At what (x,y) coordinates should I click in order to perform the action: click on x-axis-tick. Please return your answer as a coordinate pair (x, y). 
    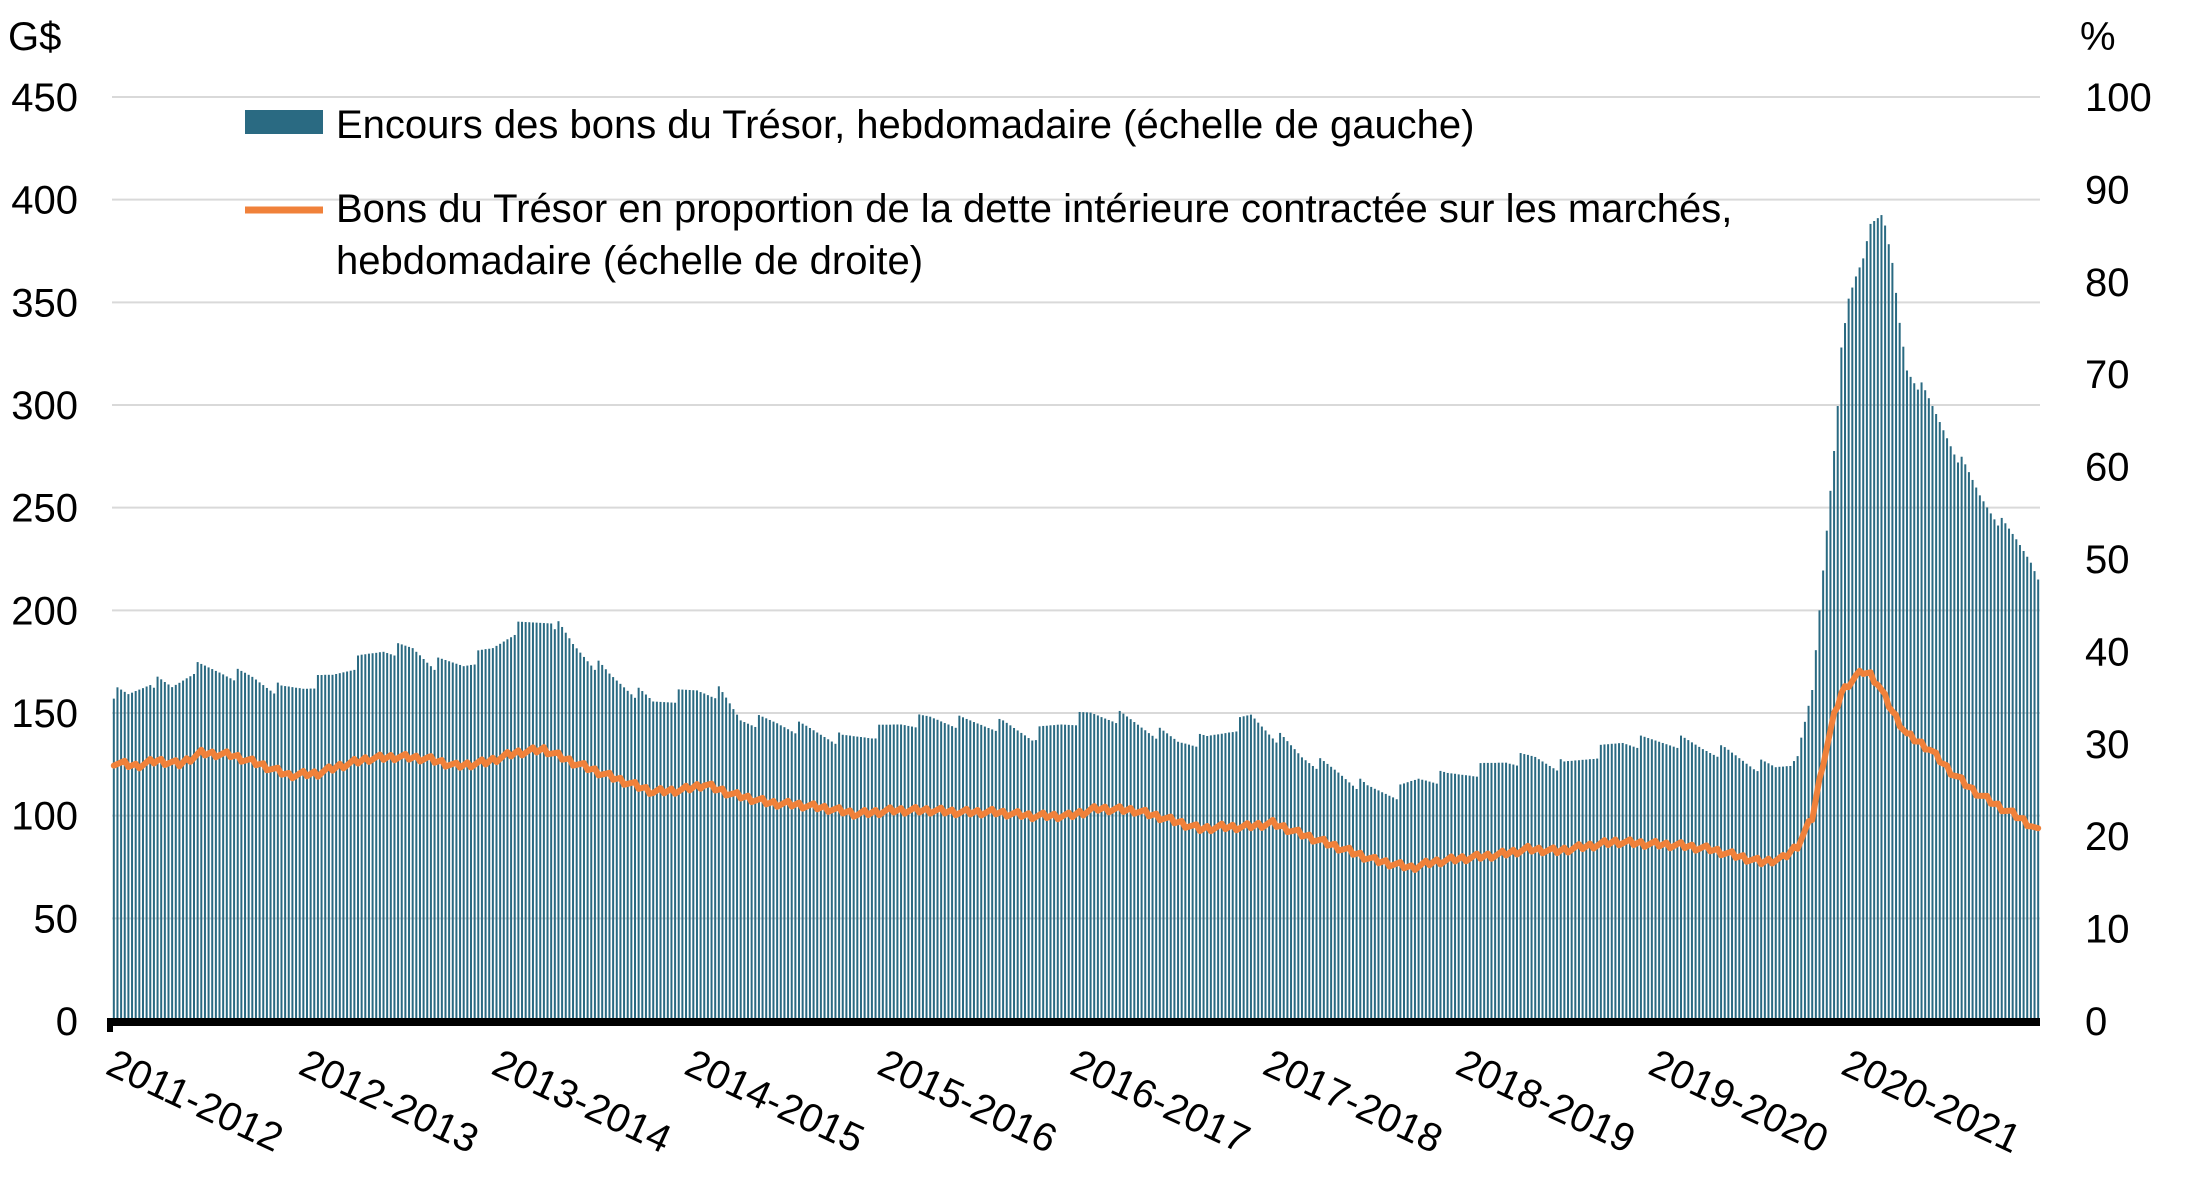
    Looking at the image, I should click on (110, 1025).